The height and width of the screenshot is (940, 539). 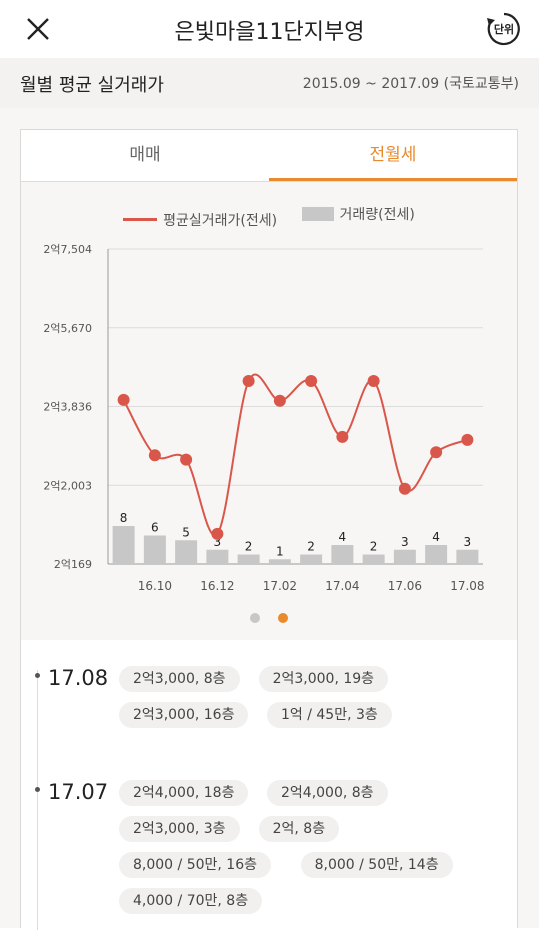 What do you see at coordinates (377, 215) in the screenshot?
I see `legend-bar-label: 거래량(전세)` at bounding box center [377, 215].